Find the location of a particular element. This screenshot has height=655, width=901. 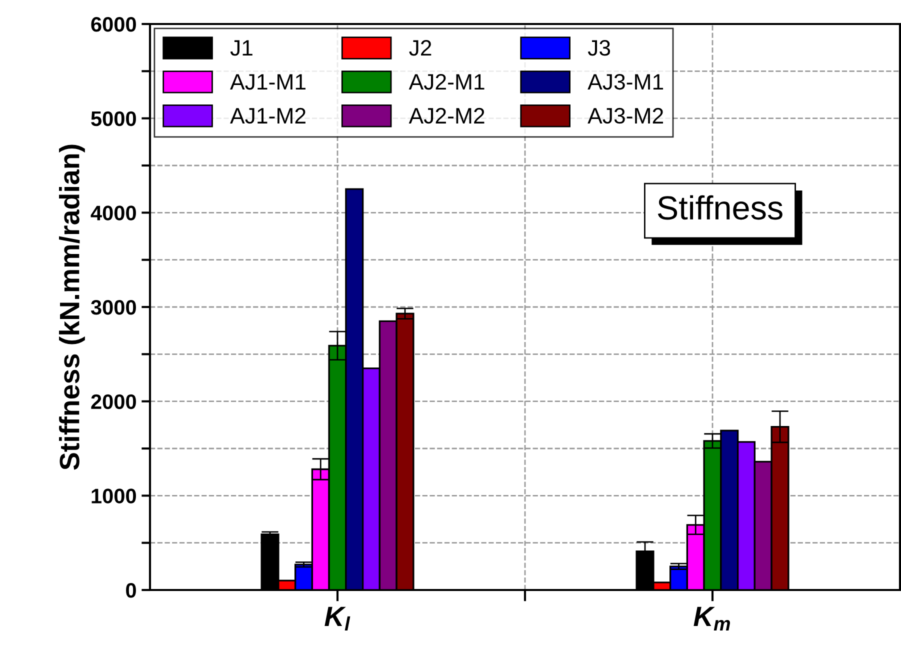

legend-label: J3 is located at coordinates (599, 48).